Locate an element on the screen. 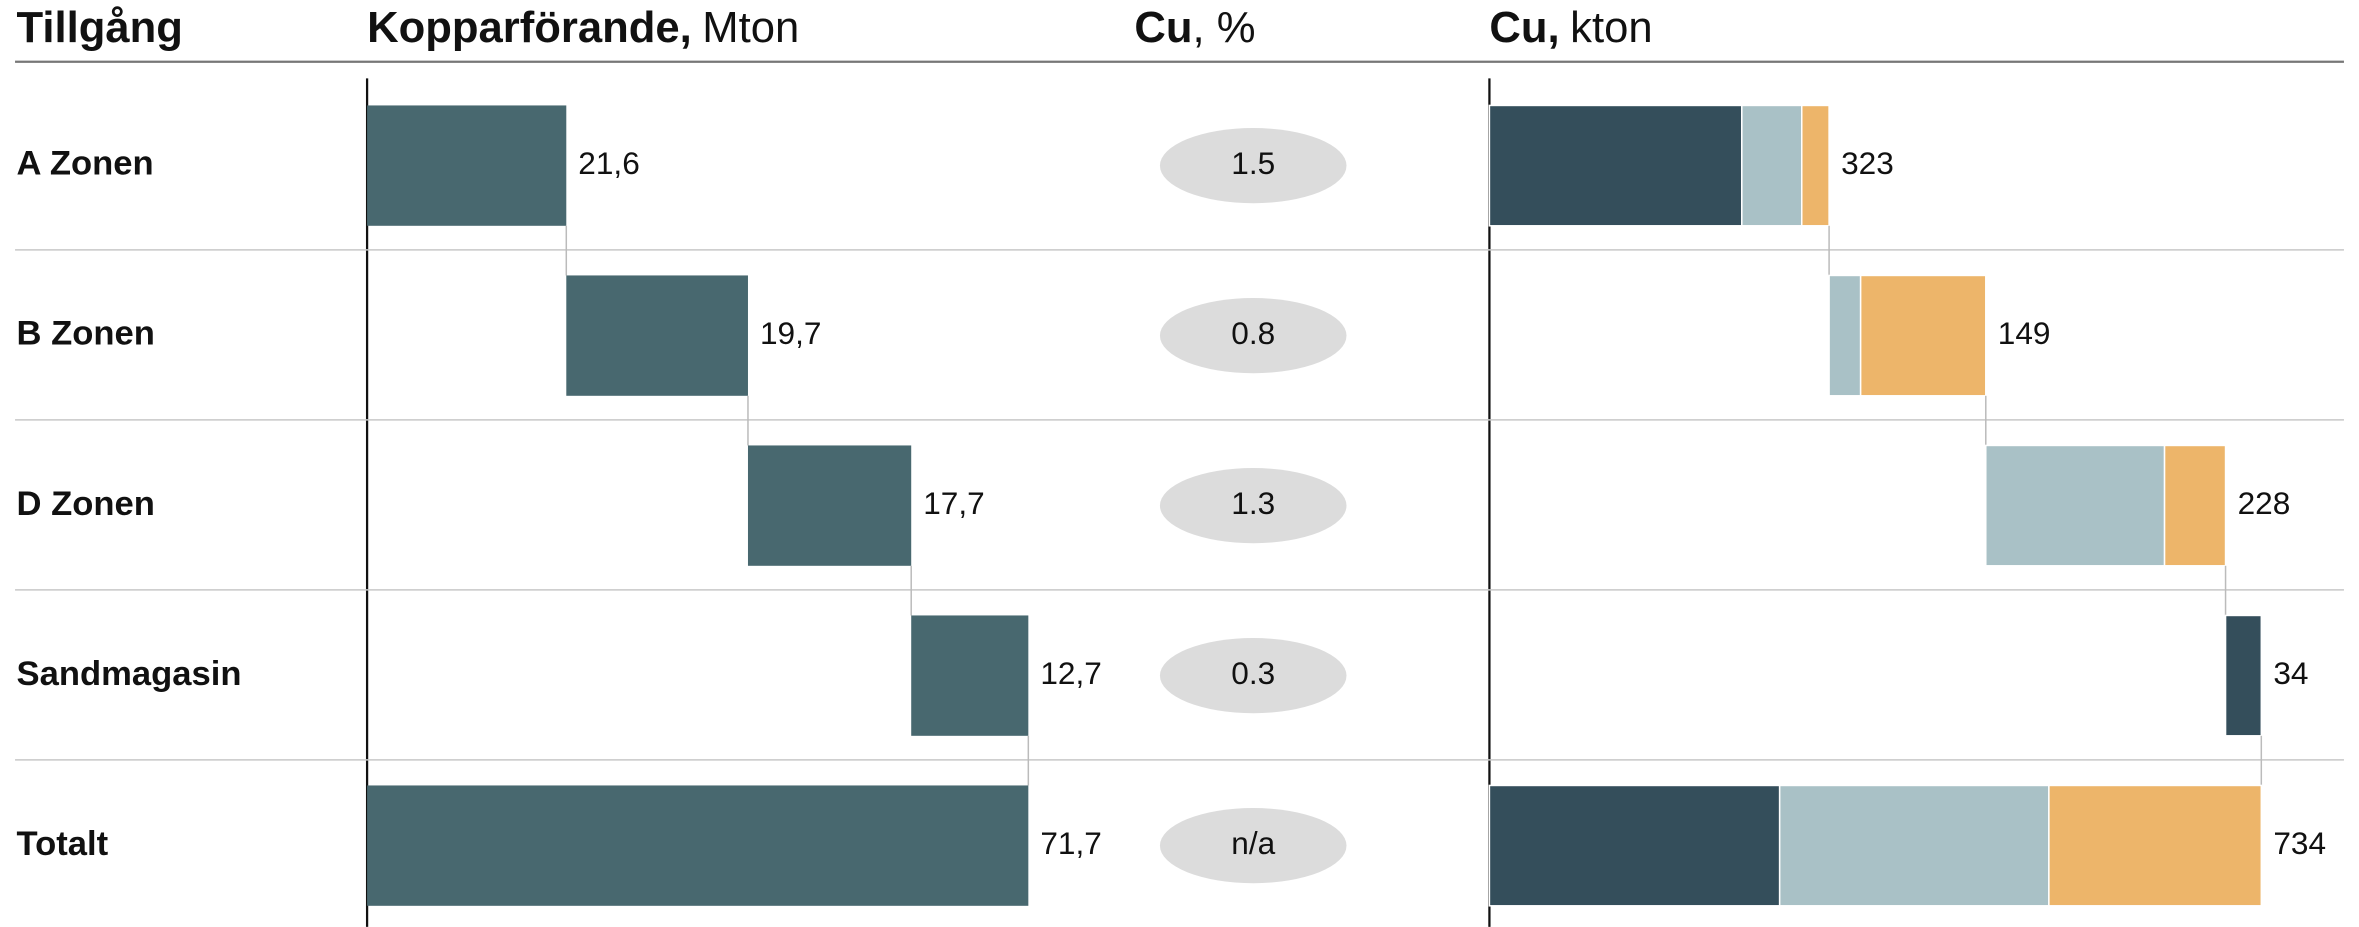 The width and height of the screenshot is (2359, 927). header-bold: Cu is located at coordinates (1163, 28).